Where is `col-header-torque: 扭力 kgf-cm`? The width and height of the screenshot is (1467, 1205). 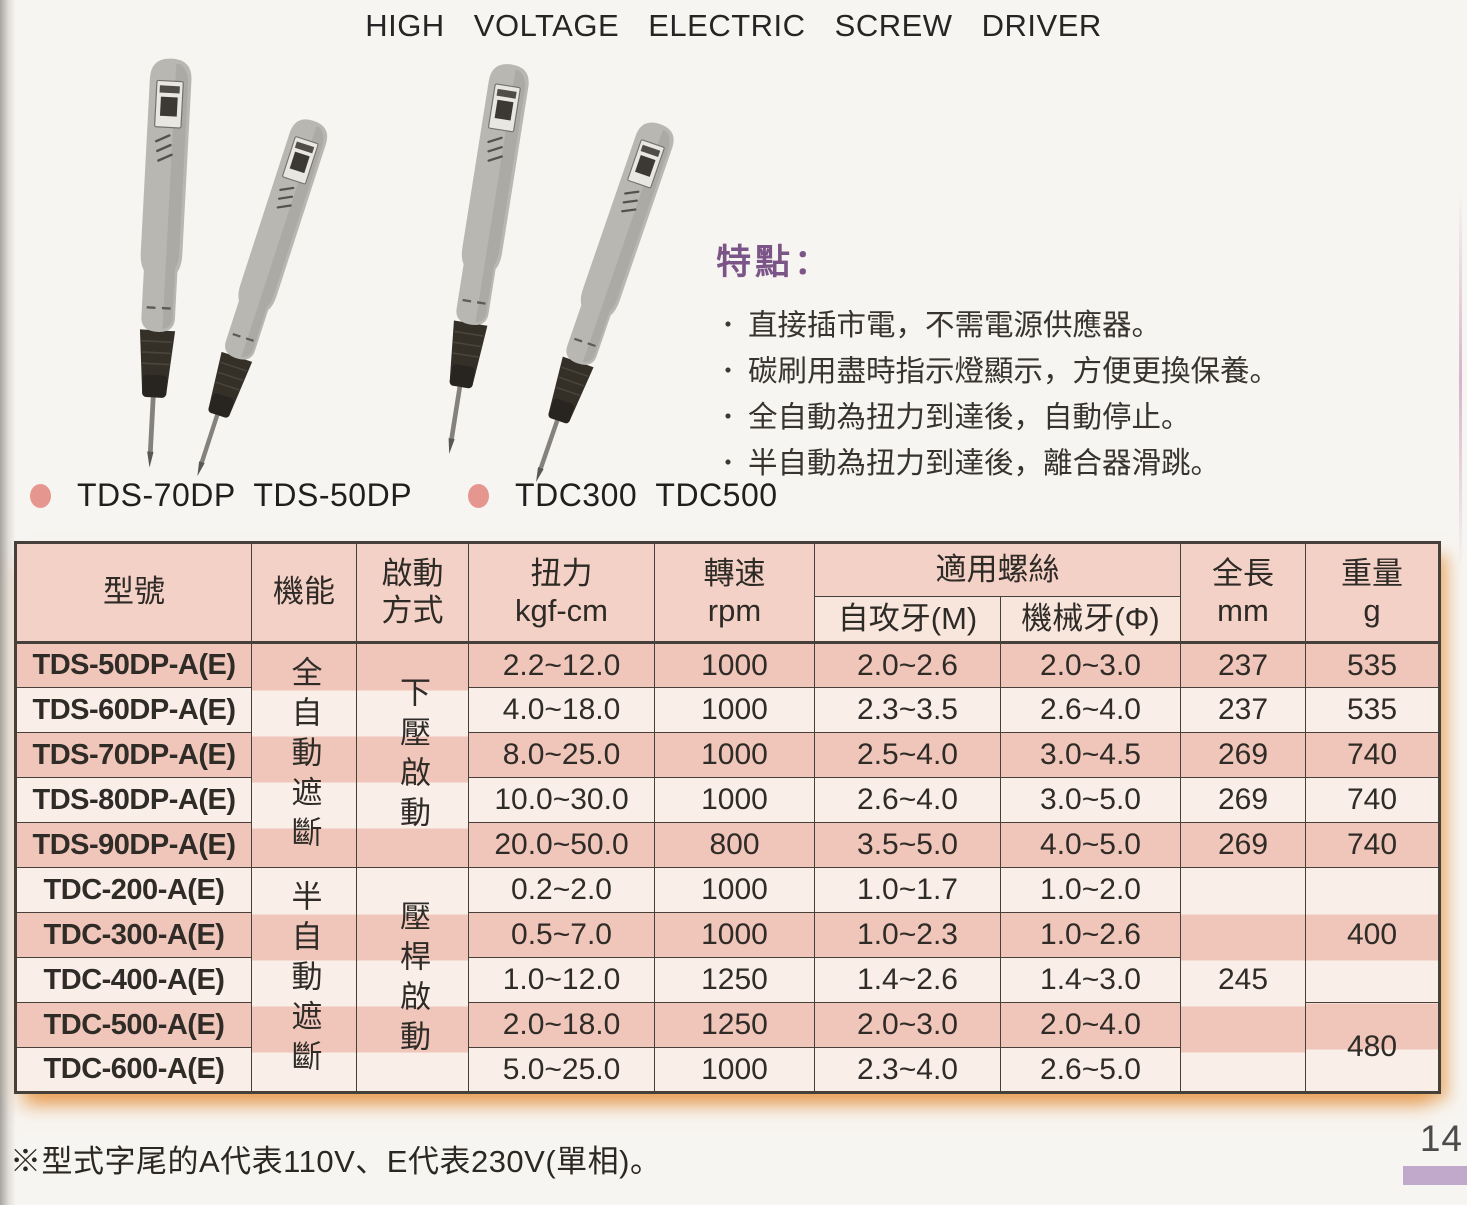 col-header-torque: 扭力 kgf-cm is located at coordinates (561, 592).